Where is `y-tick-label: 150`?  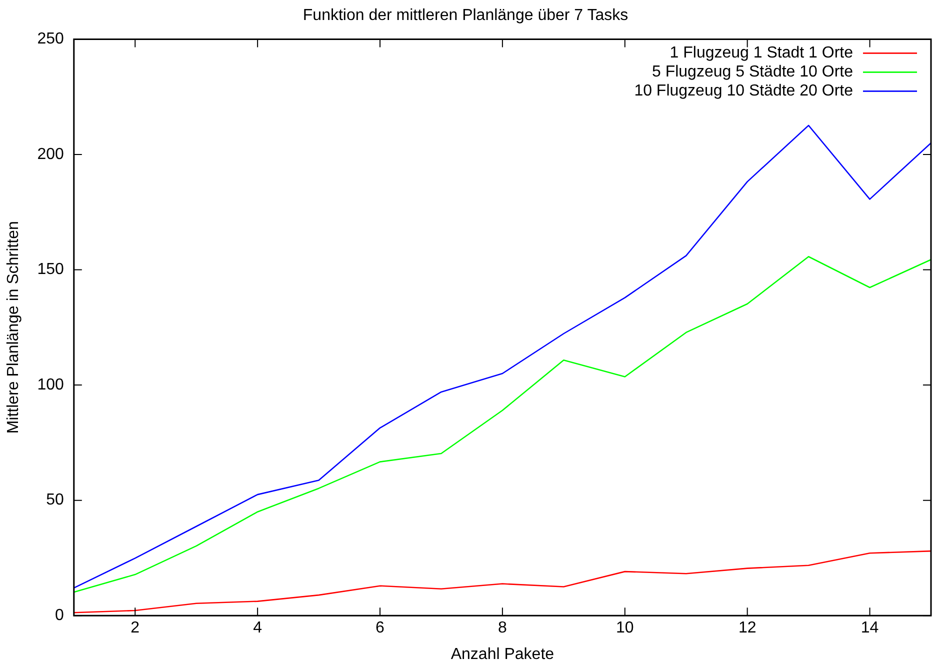 y-tick-label: 150 is located at coordinates (50, 269).